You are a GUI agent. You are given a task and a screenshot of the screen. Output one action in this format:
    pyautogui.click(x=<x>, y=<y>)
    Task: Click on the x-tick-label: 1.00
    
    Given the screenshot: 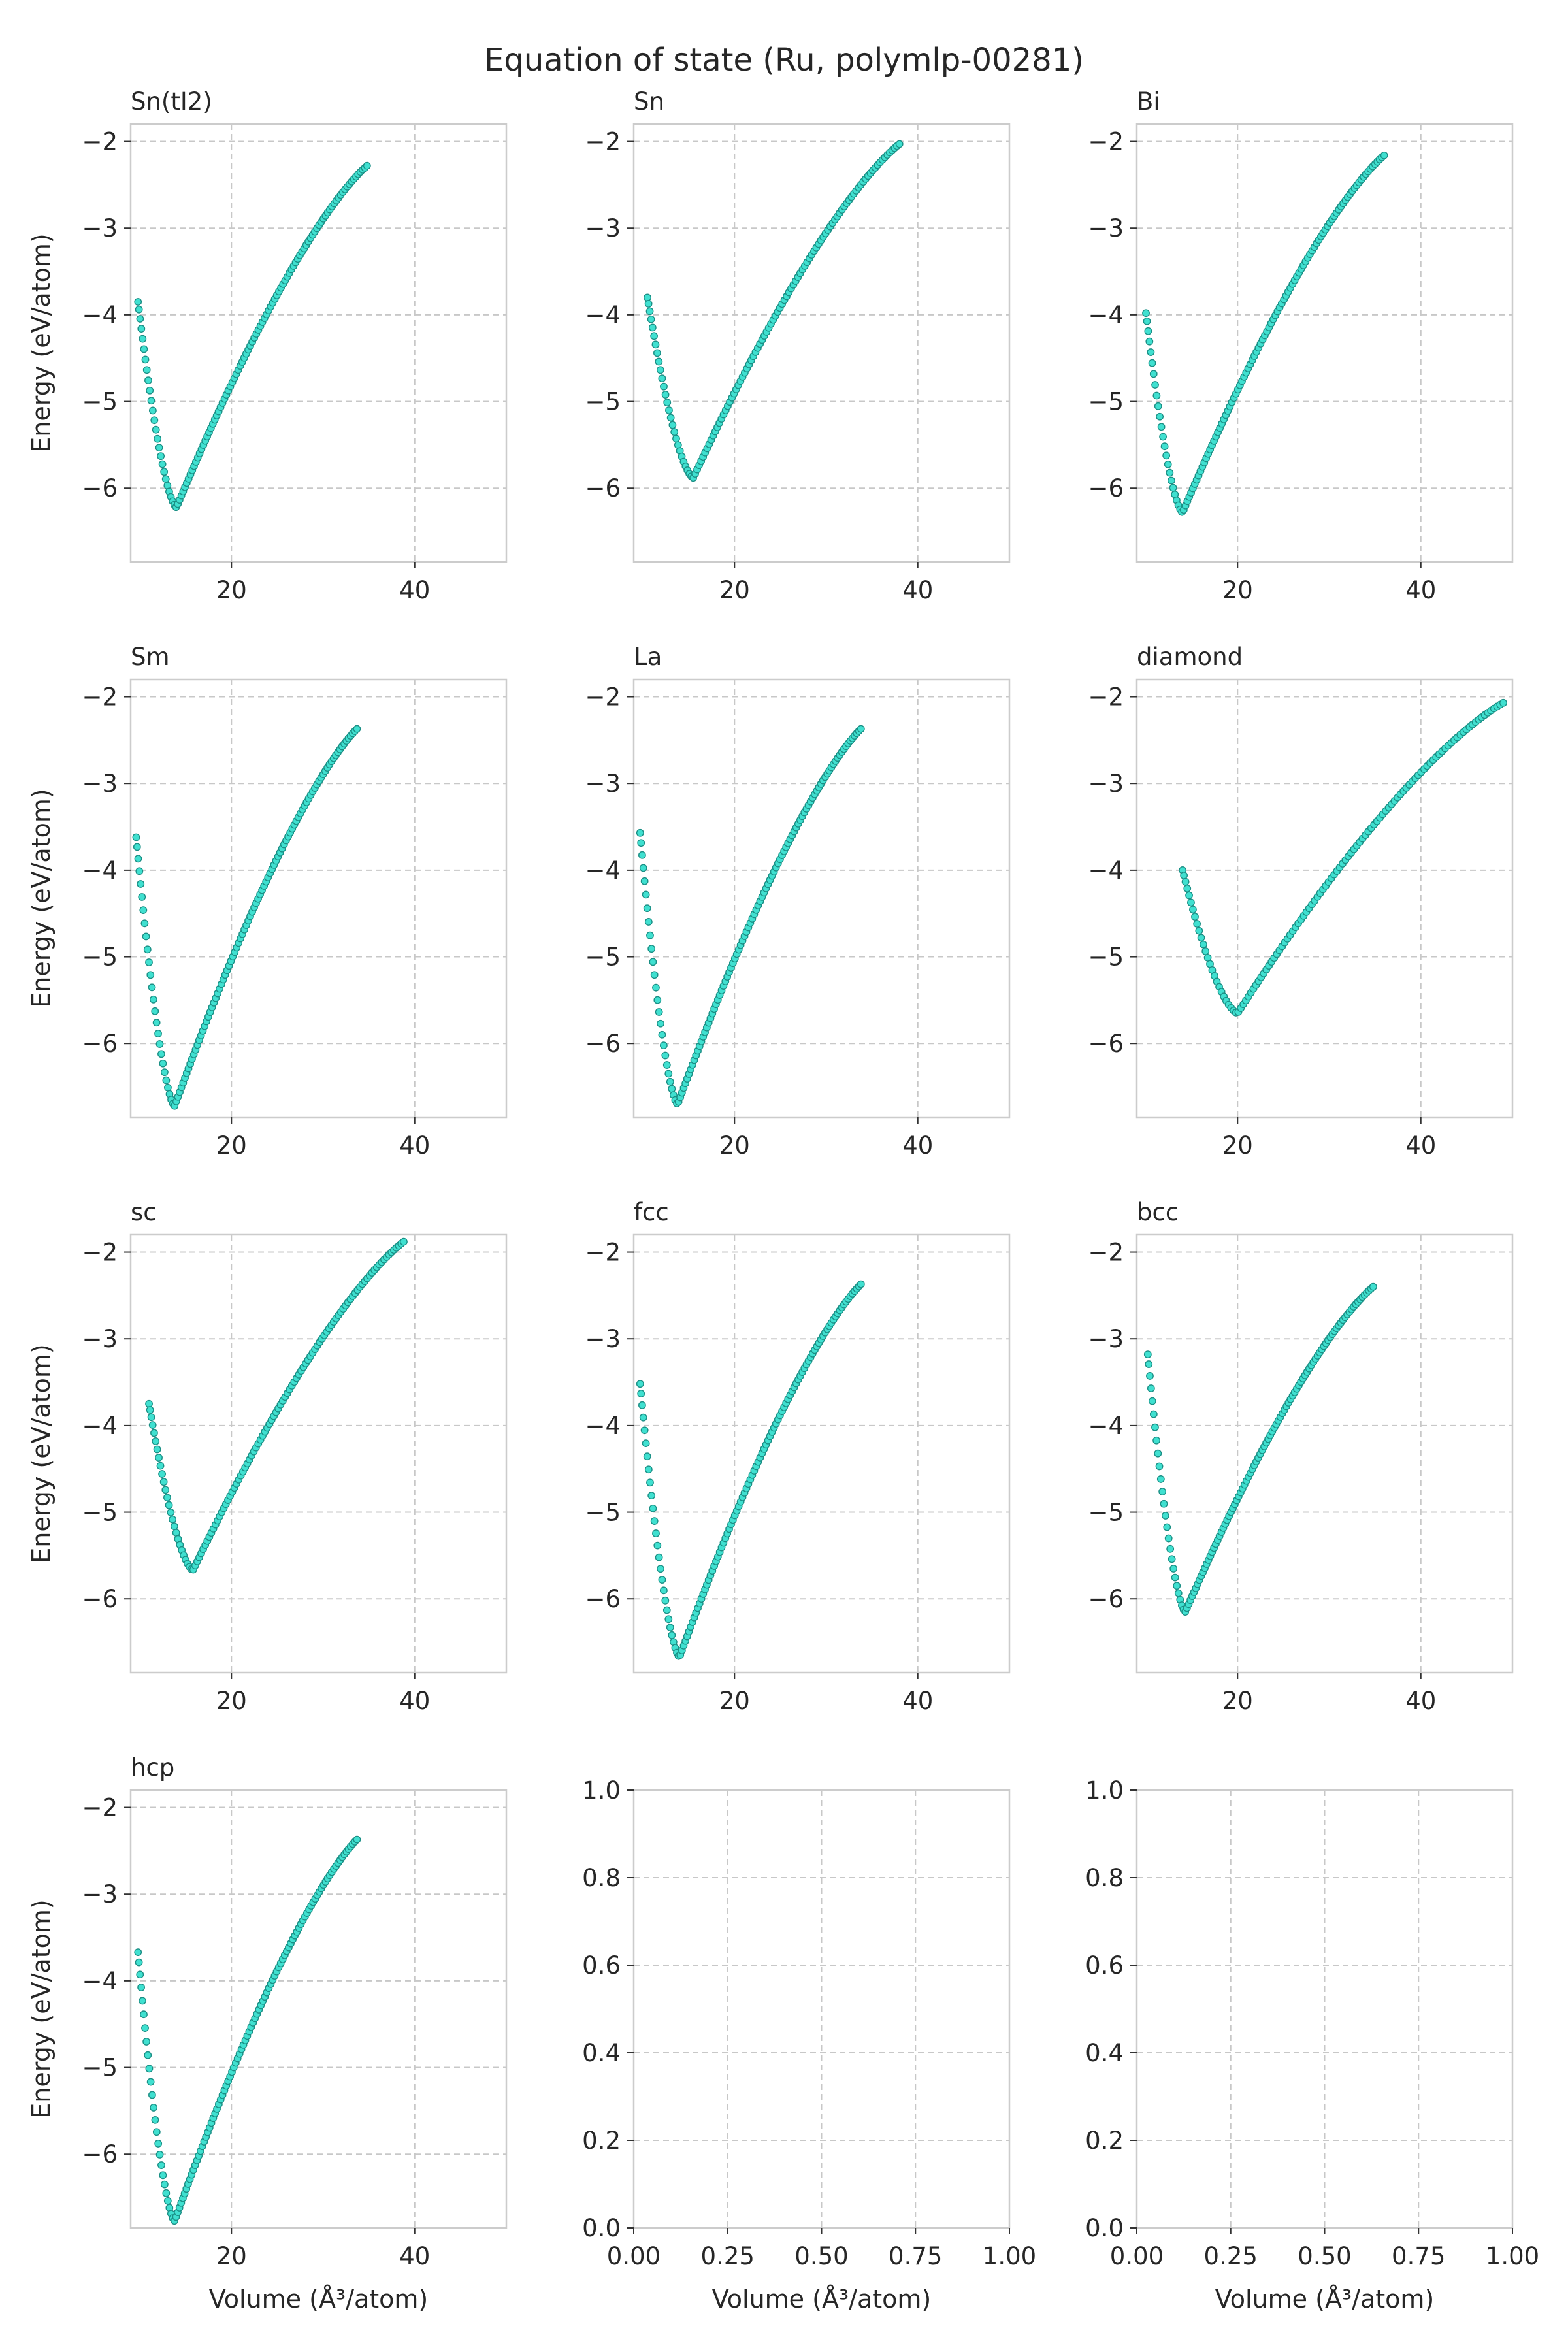 What is the action you would take?
    pyautogui.click(x=1512, y=2256)
    